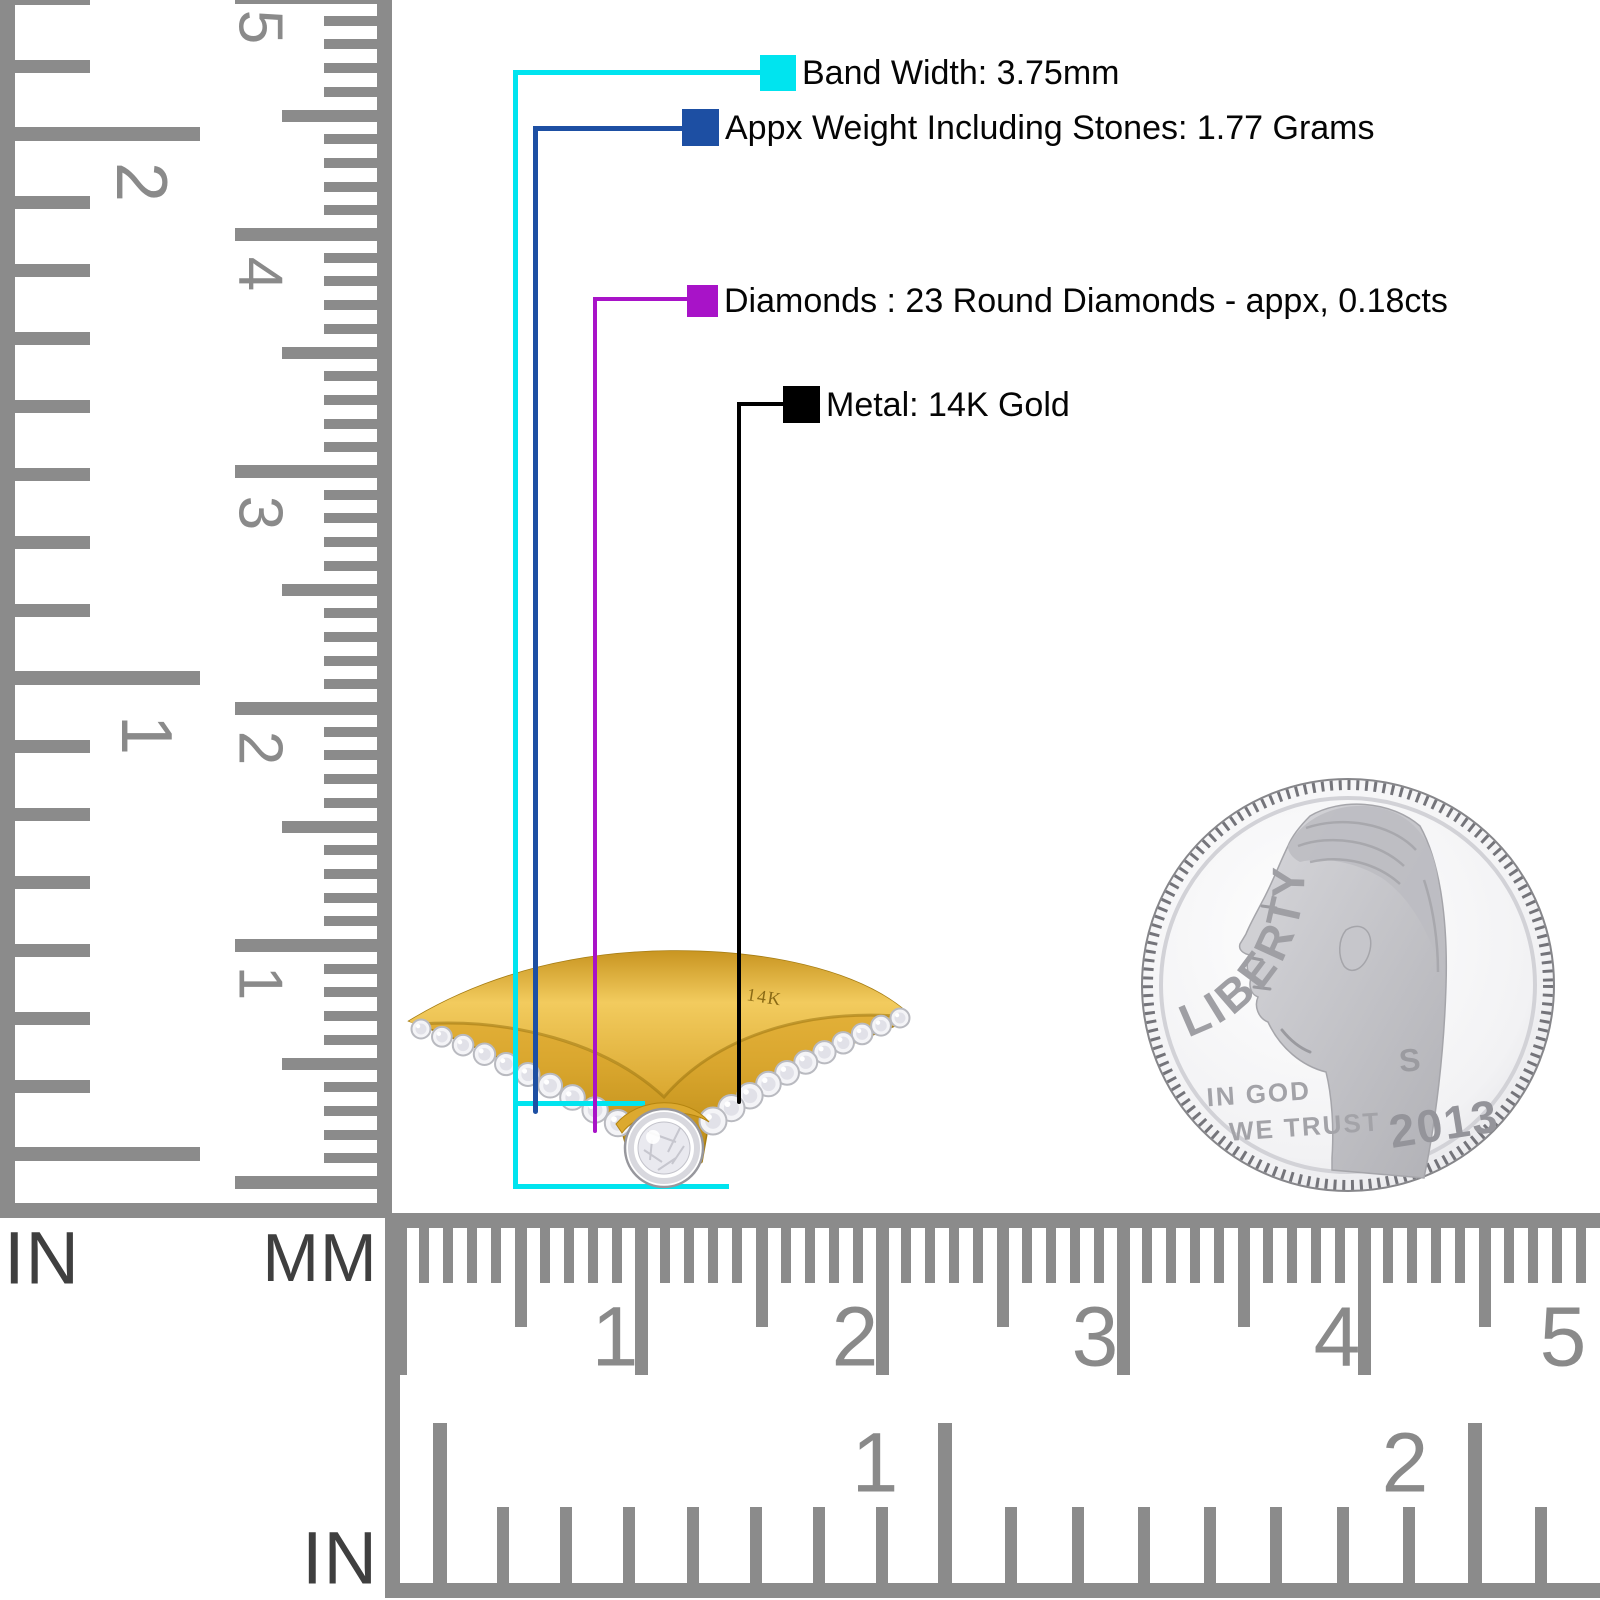 The image size is (1600, 1600). I want to click on ring-center-bezel, so click(662, 1145).